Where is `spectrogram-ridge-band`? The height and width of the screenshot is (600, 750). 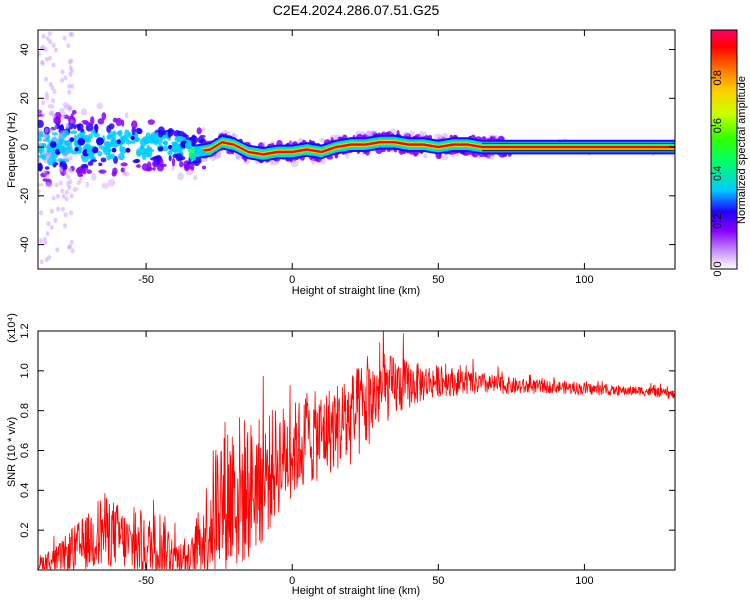 spectrogram-ridge-band is located at coordinates (435, 148).